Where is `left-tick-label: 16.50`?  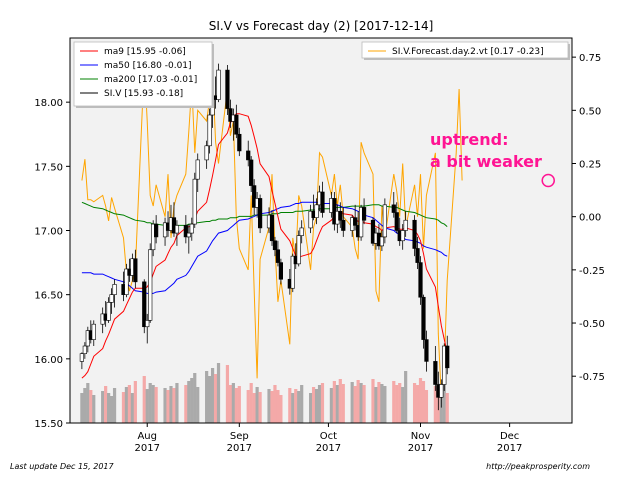 left-tick-label: 16.50 is located at coordinates (48, 296).